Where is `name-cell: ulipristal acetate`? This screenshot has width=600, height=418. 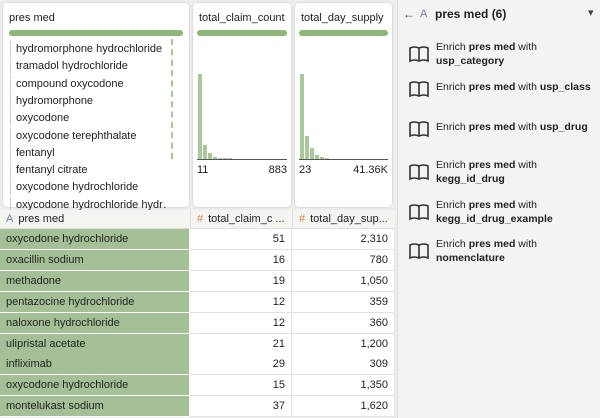 name-cell: ulipristal acetate is located at coordinates (95, 344).